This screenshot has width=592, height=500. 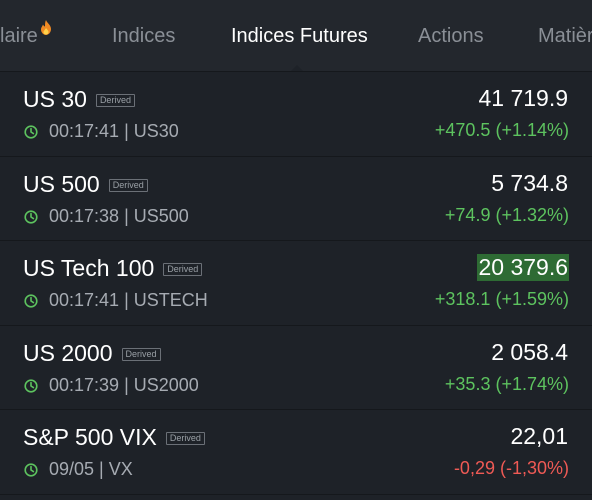 What do you see at coordinates (90, 437) in the screenshot?
I see `instrument-name: S&P 500 VIX` at bounding box center [90, 437].